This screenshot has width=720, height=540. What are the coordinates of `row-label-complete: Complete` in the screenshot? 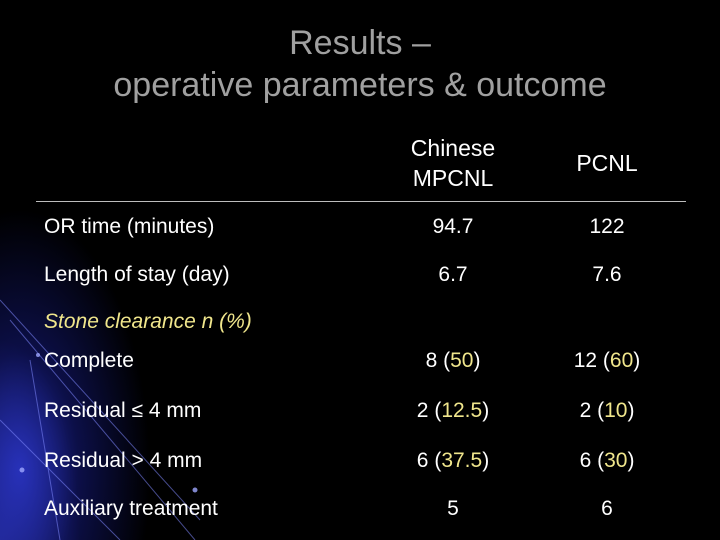 It's located at (89, 360).